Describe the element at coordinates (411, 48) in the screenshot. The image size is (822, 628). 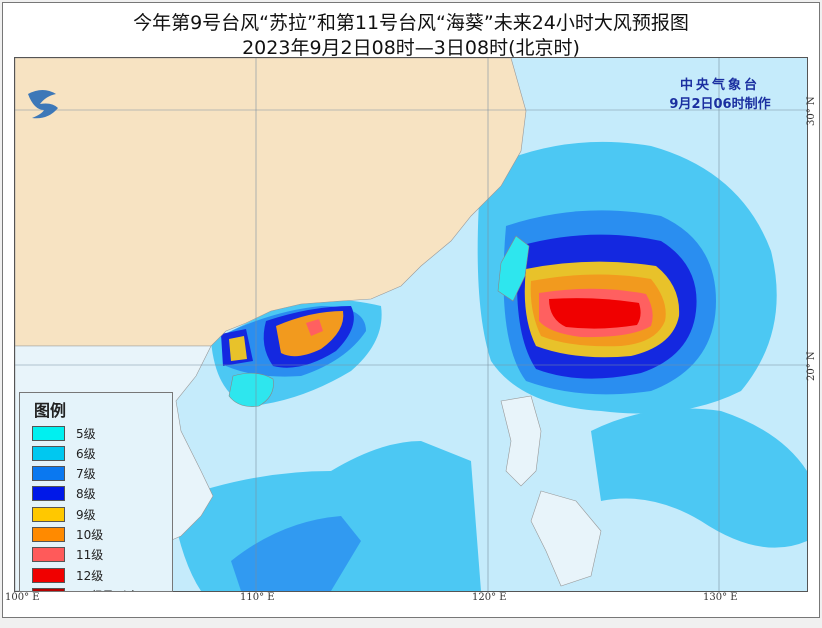
I see `map-subtitle: 2023年9月2日08时—3日08时(北京时)` at that location.